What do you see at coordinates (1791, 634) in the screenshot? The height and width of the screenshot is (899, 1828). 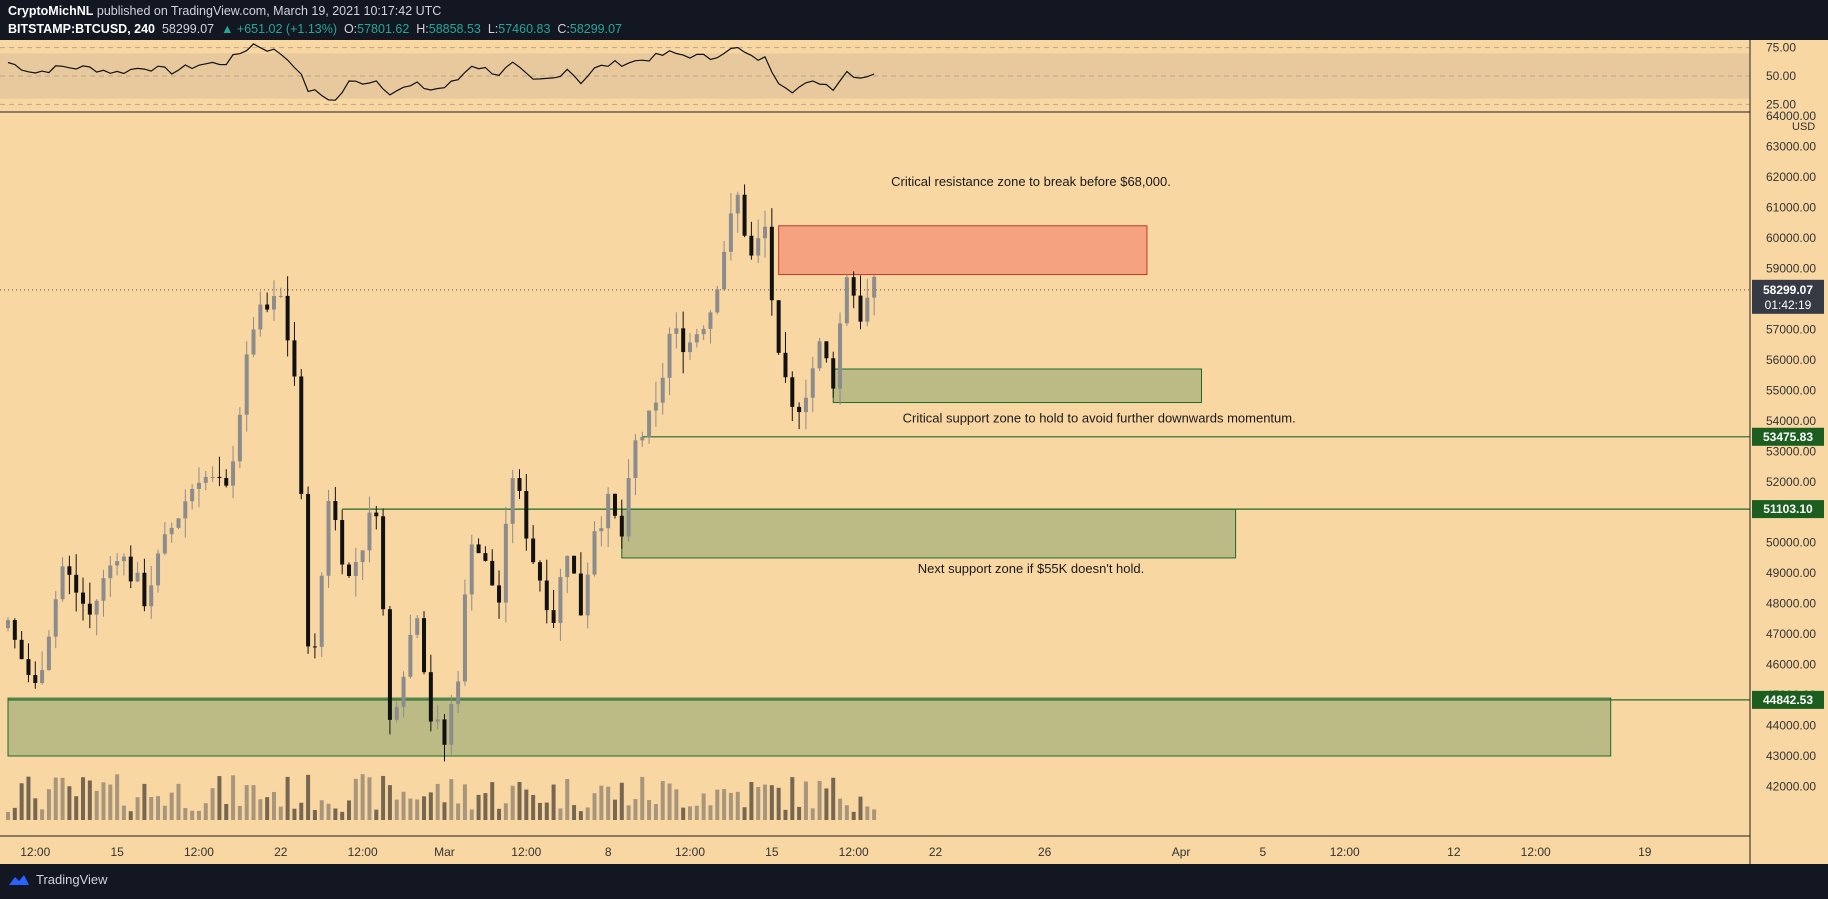 I see `price-tick-label: 47000.00` at bounding box center [1791, 634].